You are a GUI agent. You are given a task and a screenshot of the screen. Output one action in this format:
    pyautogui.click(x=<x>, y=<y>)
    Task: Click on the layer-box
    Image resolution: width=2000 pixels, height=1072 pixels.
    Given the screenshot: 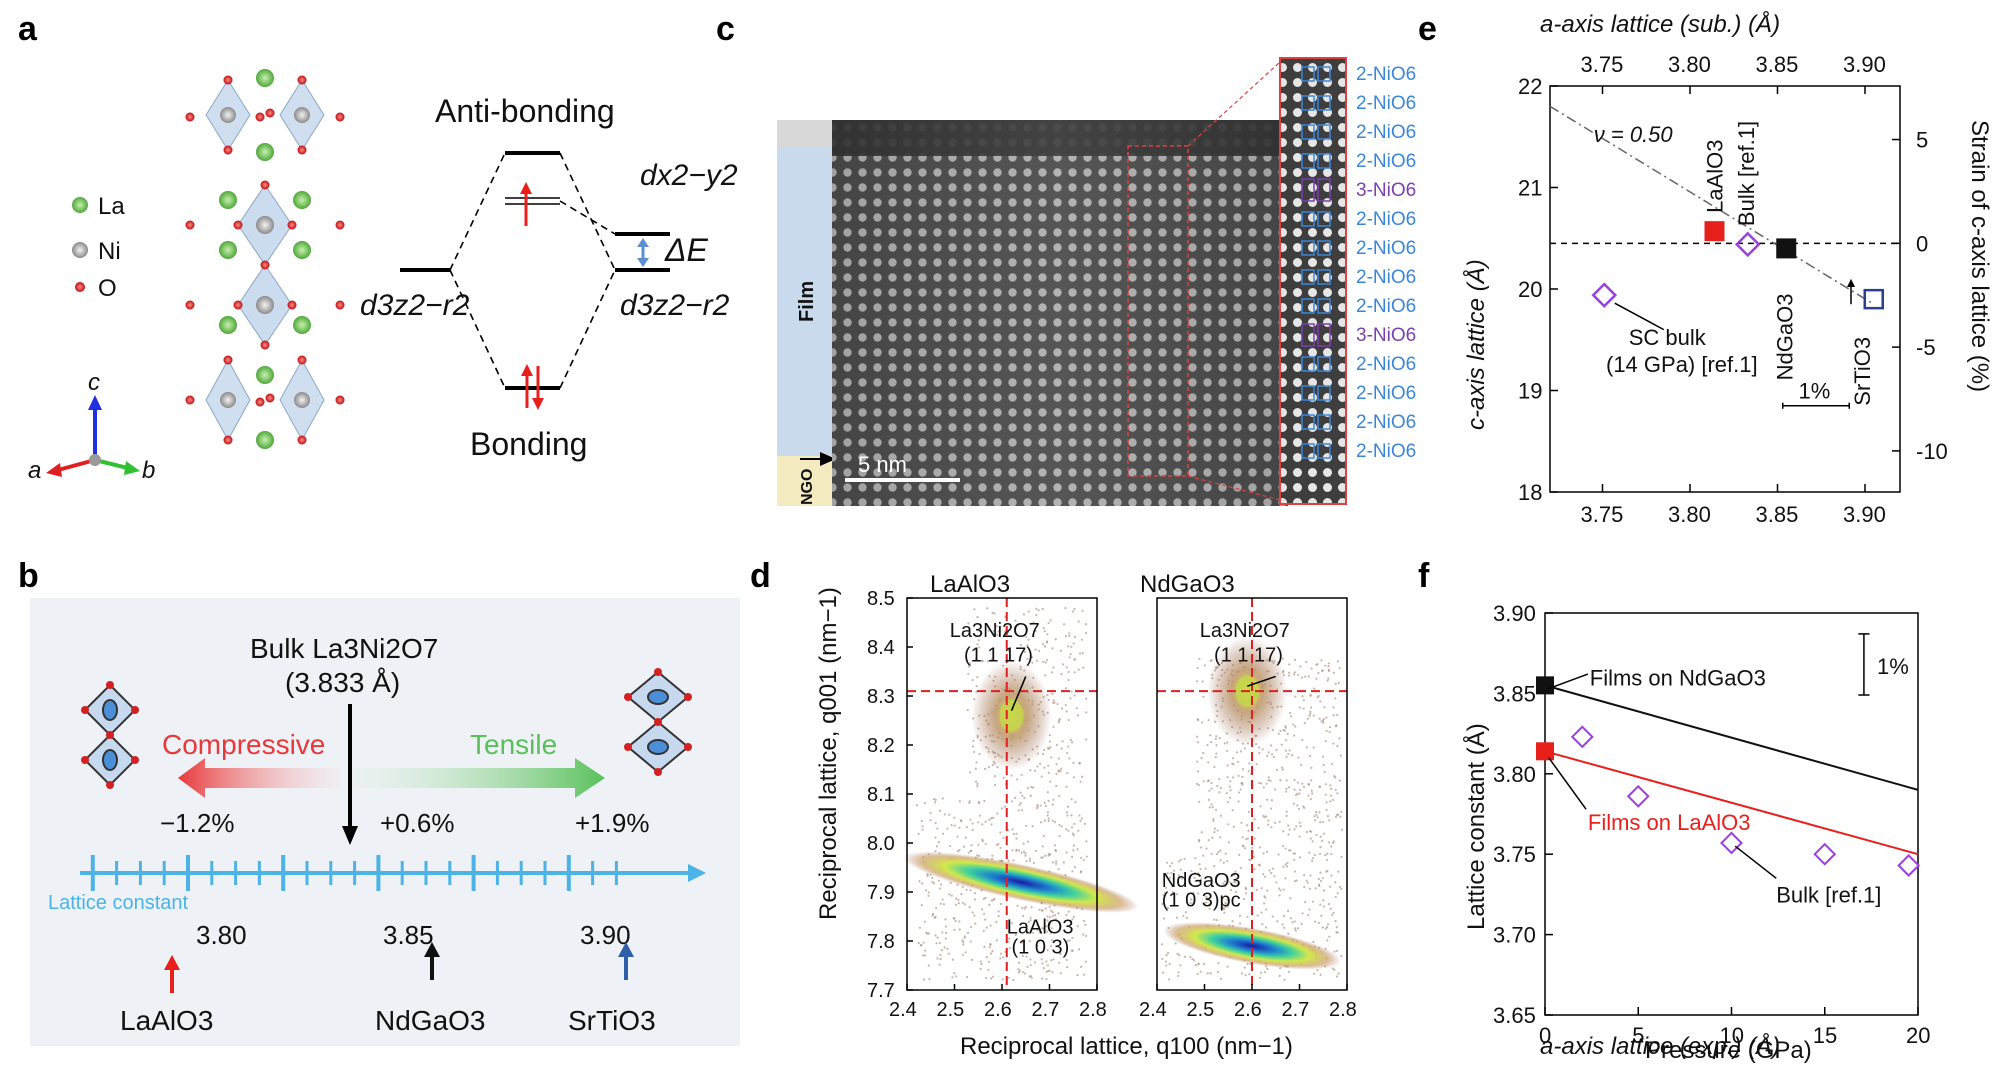 What is the action you would take?
    pyautogui.click(x=1324, y=161)
    